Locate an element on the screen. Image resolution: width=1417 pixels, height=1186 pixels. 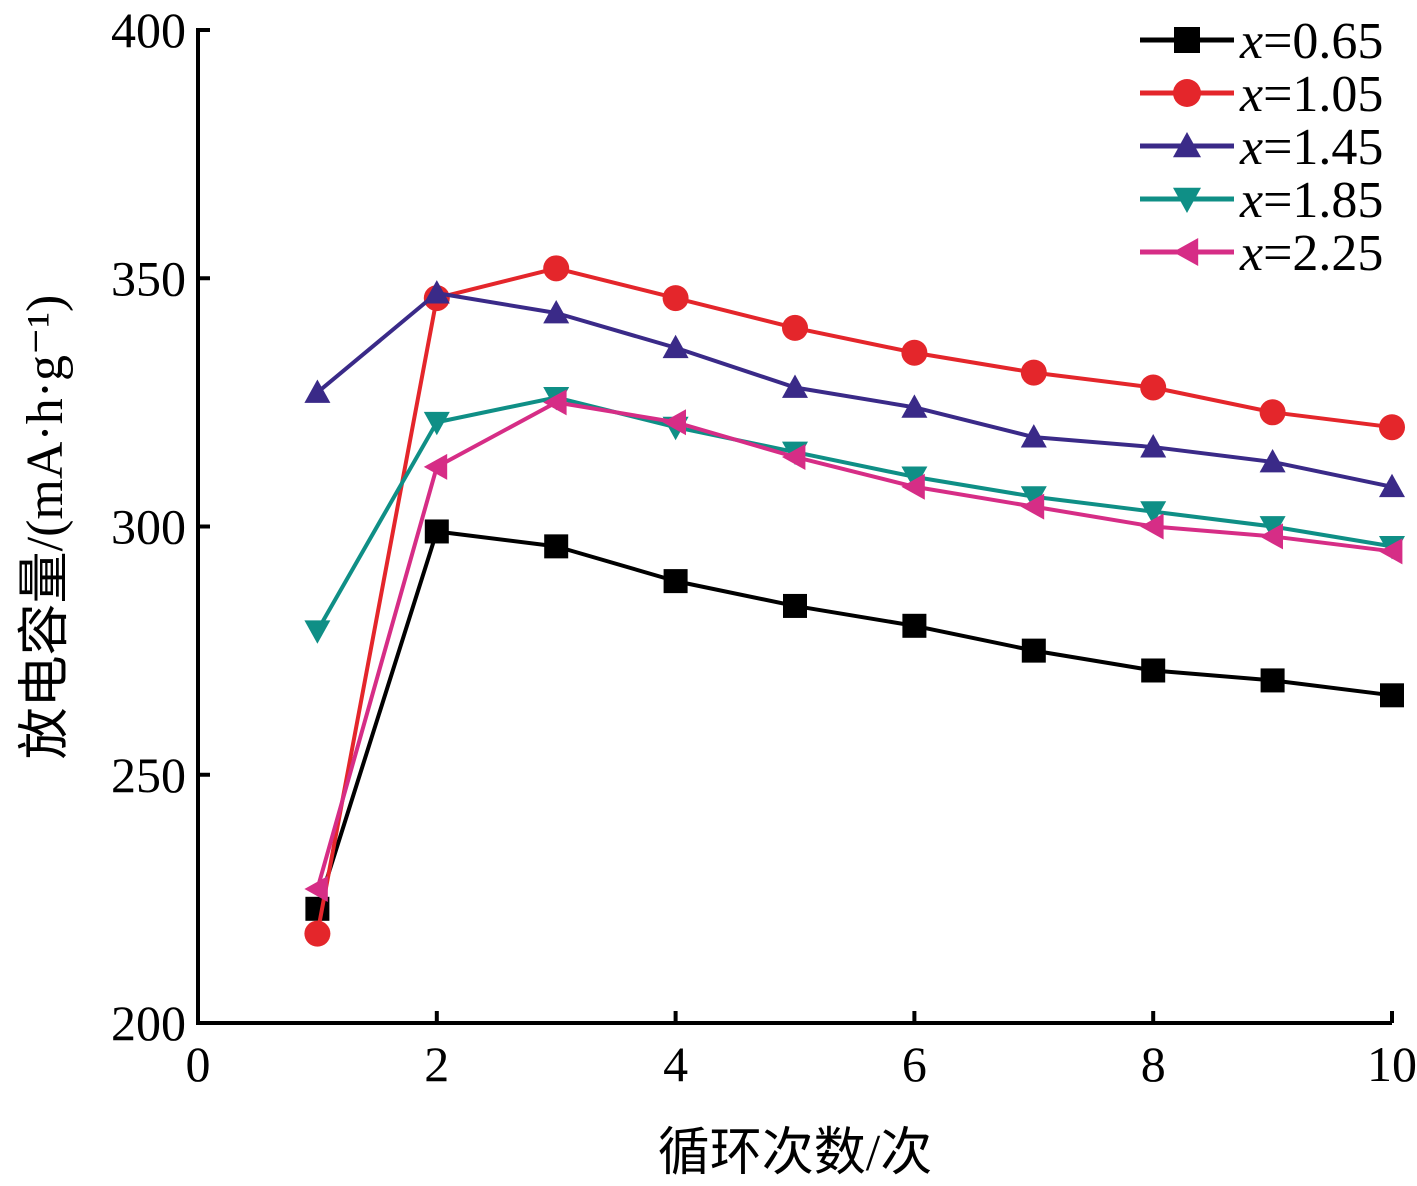
x-tick-label: 4 is located at coordinates (675, 1064).